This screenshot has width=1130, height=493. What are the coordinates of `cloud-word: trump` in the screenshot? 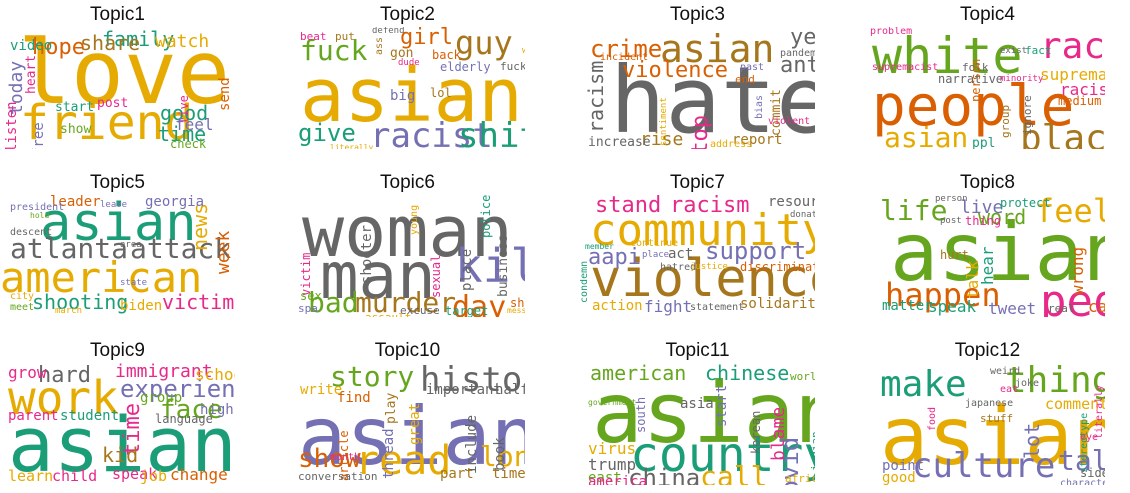 It's located at (612, 464).